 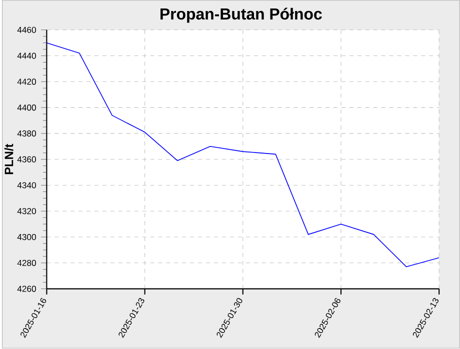 I want to click on y-tick-label: 4260, so click(x=26, y=289).